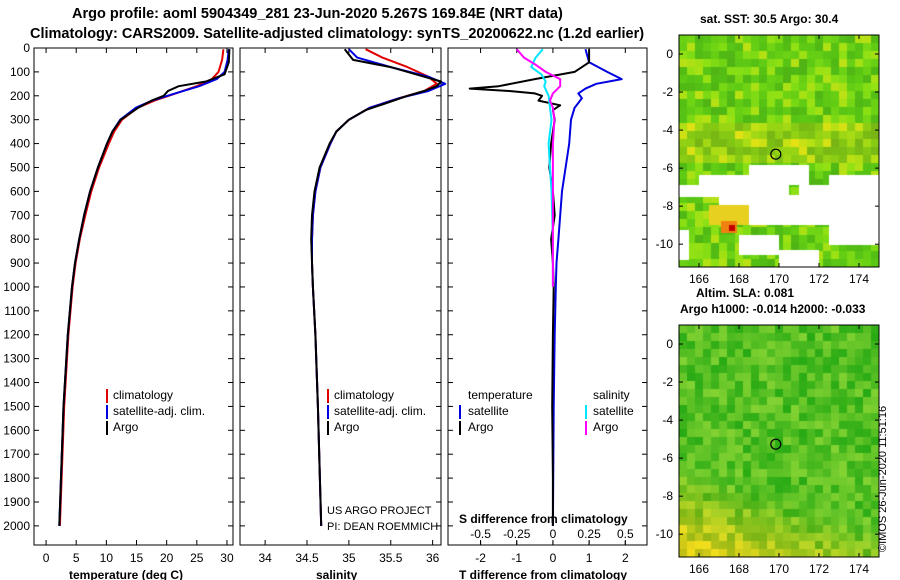 This screenshot has height=580, width=900. I want to click on x-tick-label: 25, so click(197, 558).